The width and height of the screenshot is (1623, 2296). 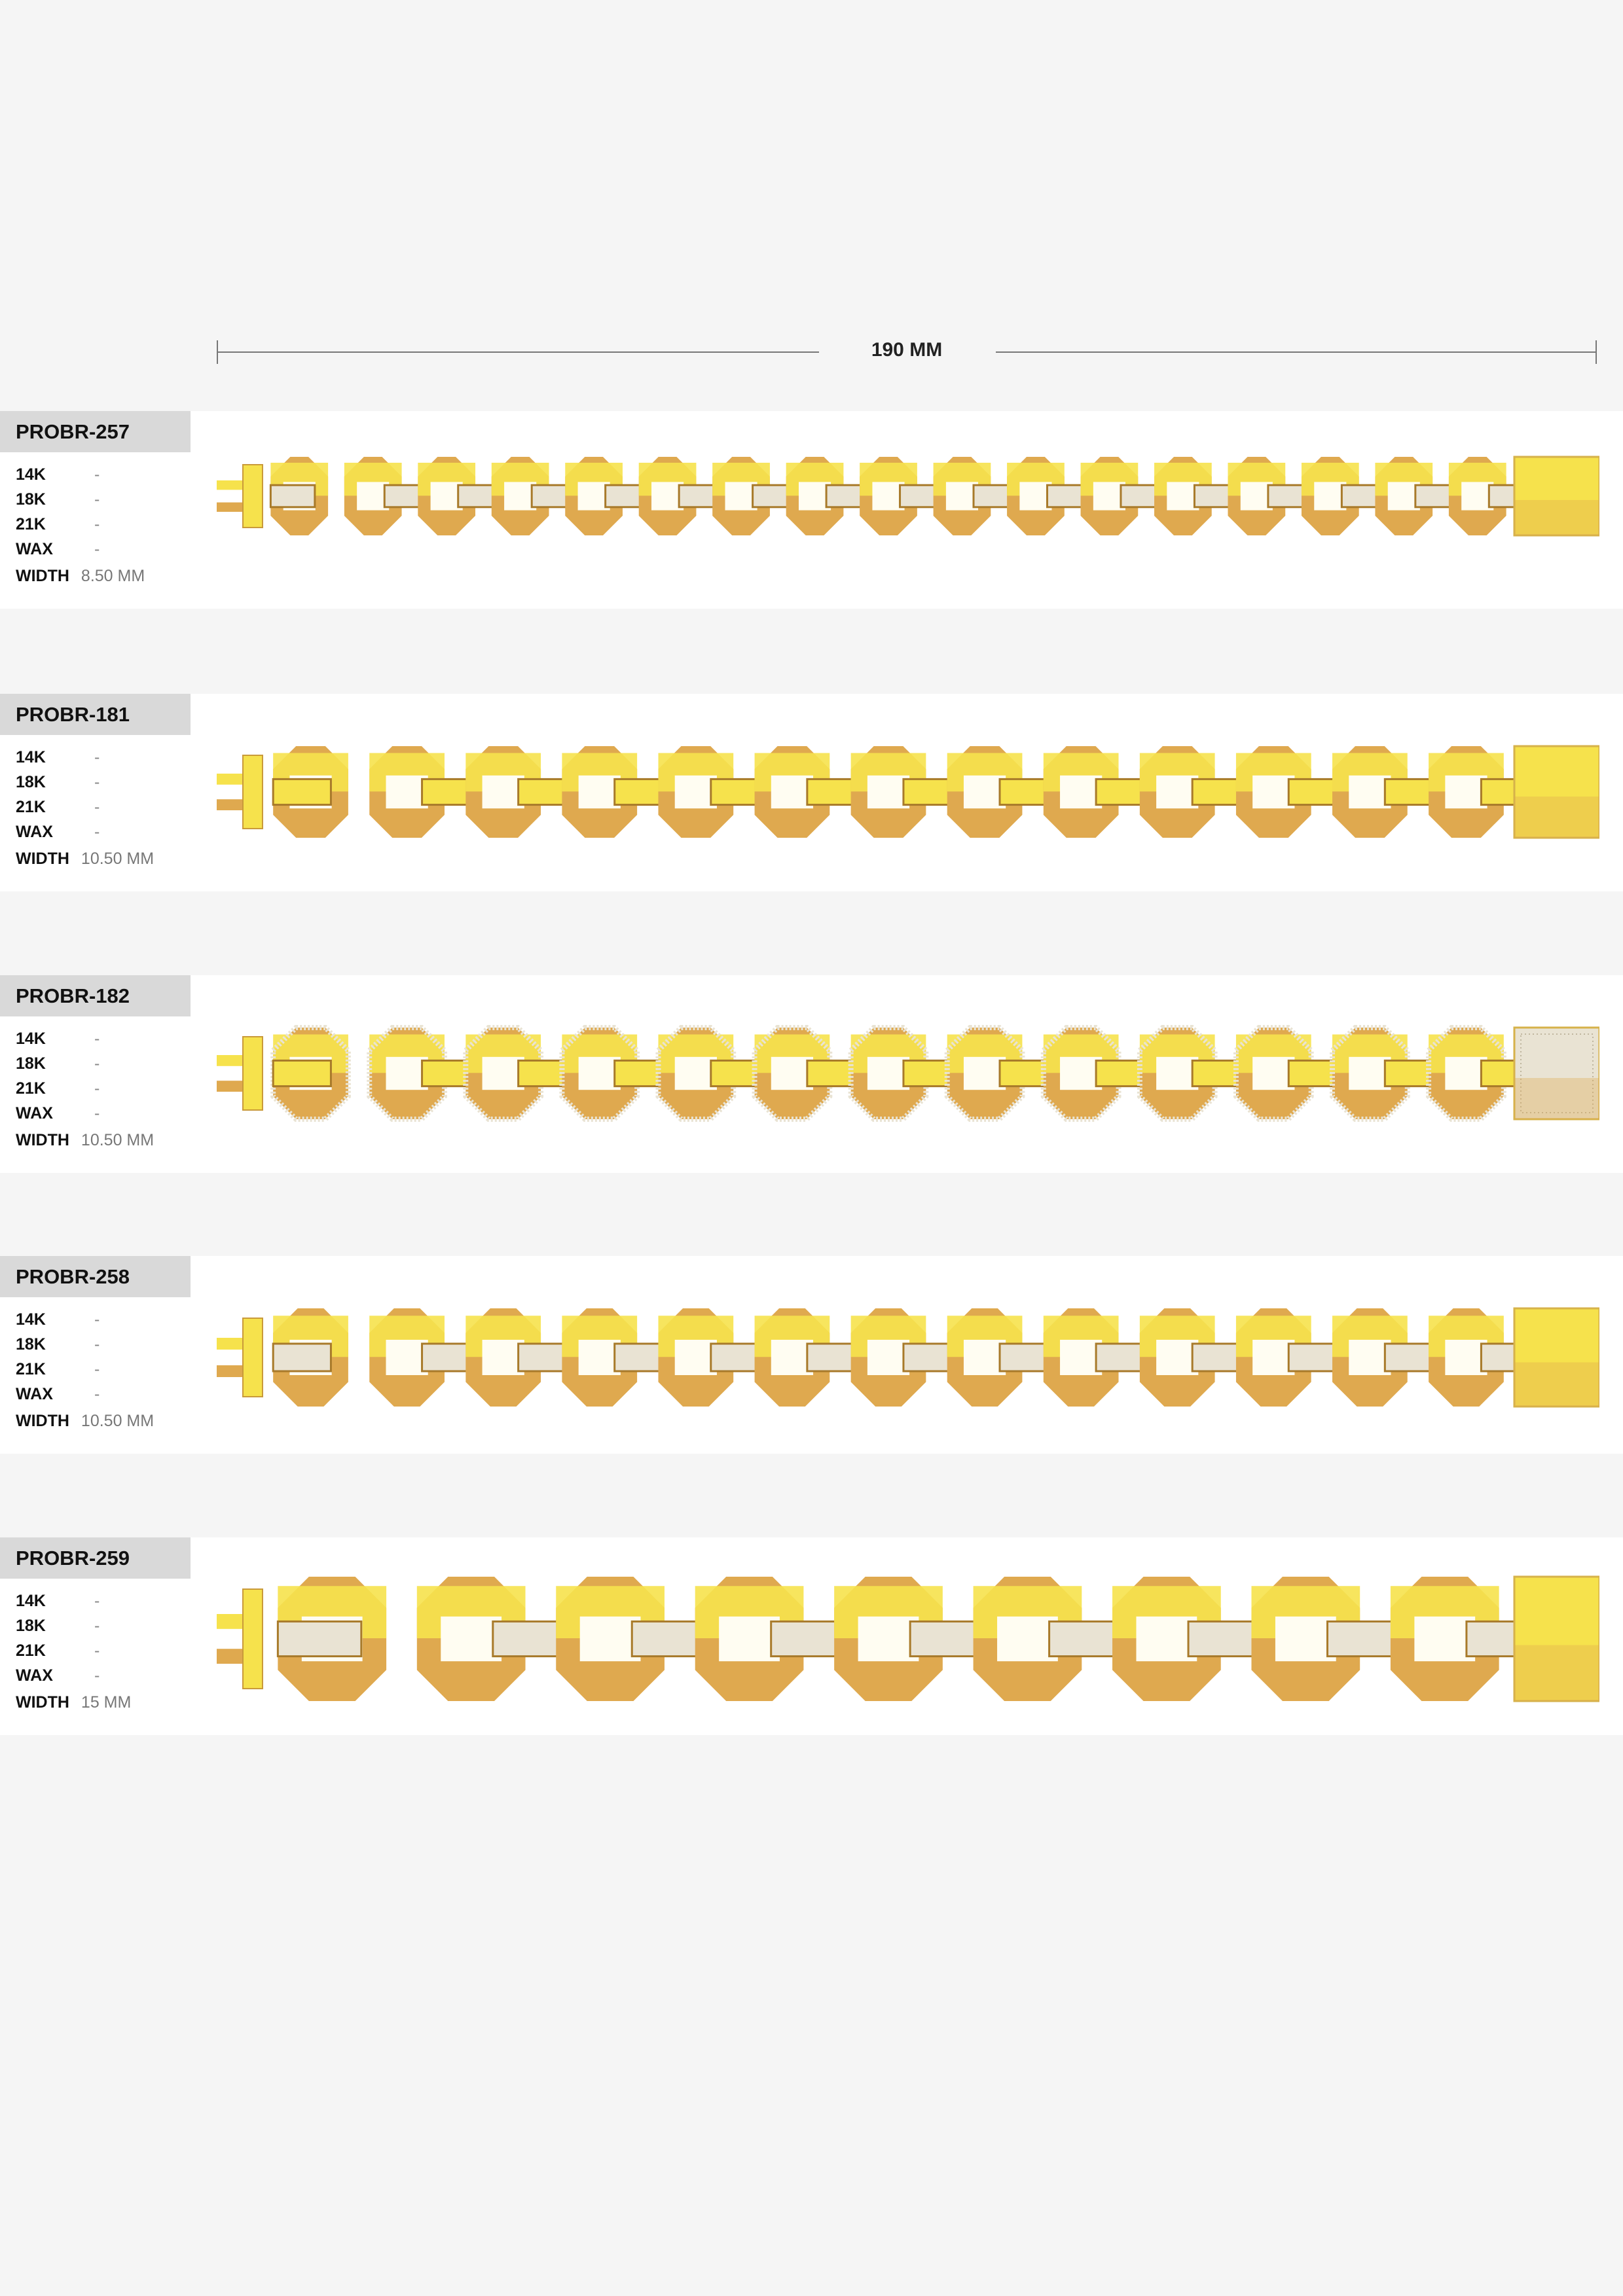 I want to click on ruler-end-tick, so click(x=1596, y=352).